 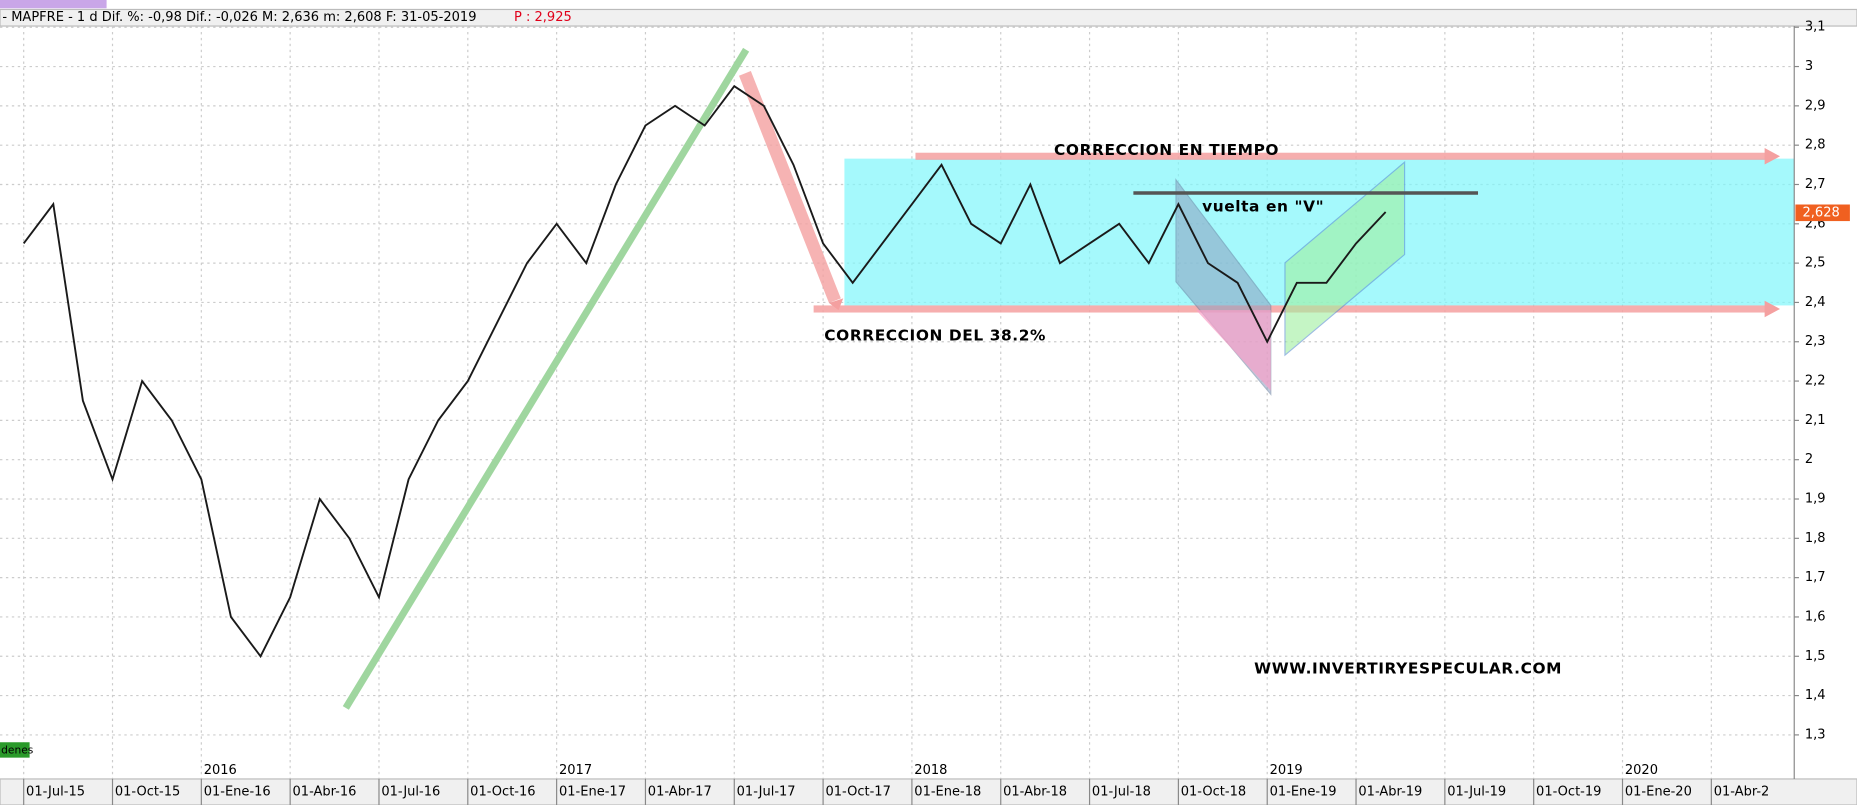 I want to click on corner-tag-bg, so click(x=15, y=750).